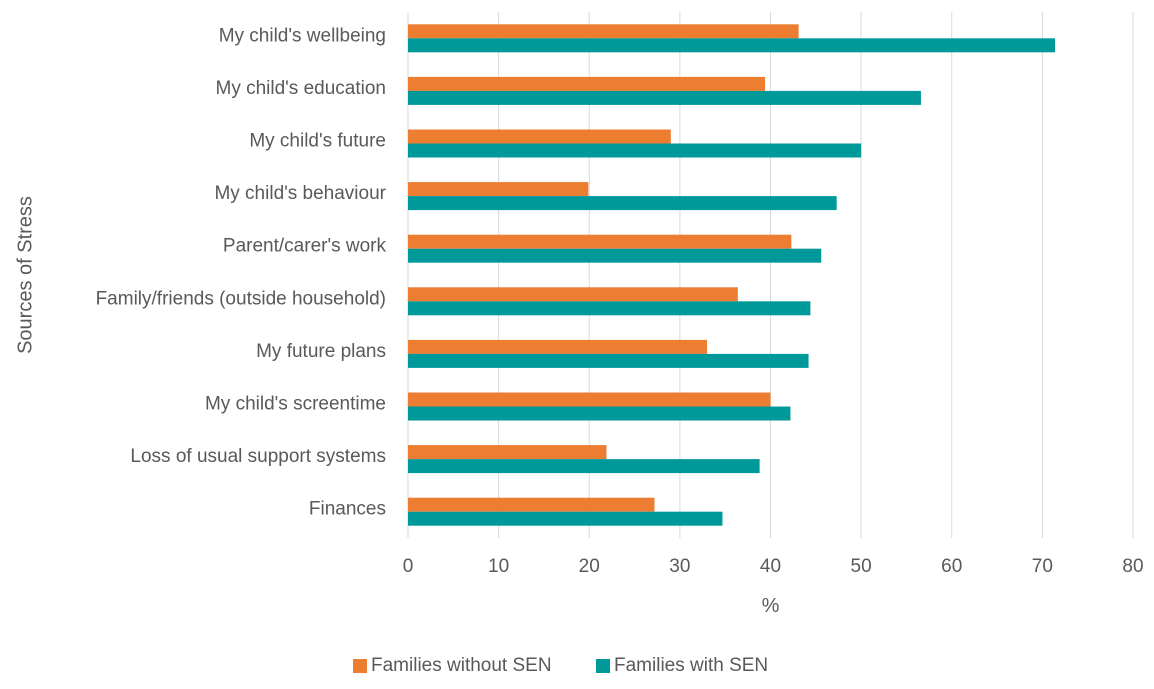 This screenshot has height=689, width=1154. I want to click on category-label: My child's future, so click(317, 141).